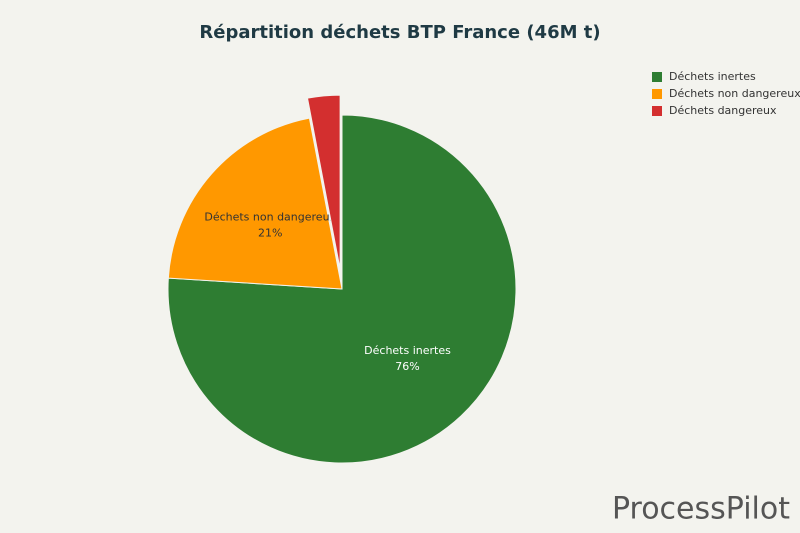 Image resolution: width=800 pixels, height=533 pixels. Describe the element at coordinates (399, 32) in the screenshot. I see `chart-title: Répartition déchets BTP France (46M t)` at that location.